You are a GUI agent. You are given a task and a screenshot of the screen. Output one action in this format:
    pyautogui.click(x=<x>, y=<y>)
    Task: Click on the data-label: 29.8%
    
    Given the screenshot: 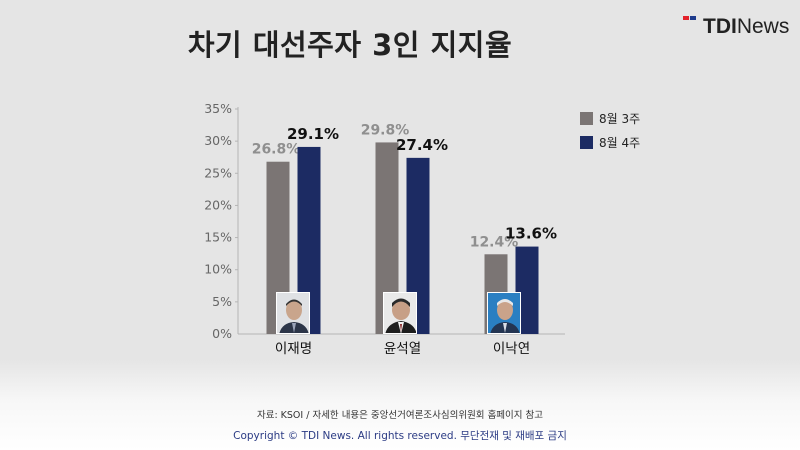 What is the action you would take?
    pyautogui.click(x=385, y=130)
    